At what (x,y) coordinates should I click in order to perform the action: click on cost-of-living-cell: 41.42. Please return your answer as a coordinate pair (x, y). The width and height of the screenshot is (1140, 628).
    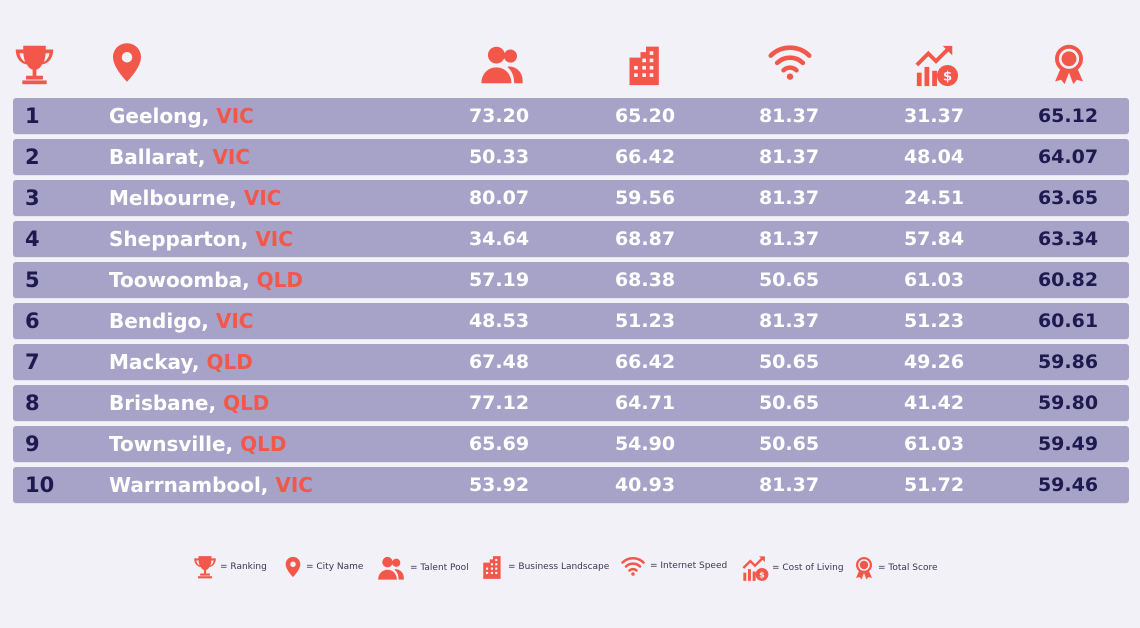
    Looking at the image, I should click on (934, 403).